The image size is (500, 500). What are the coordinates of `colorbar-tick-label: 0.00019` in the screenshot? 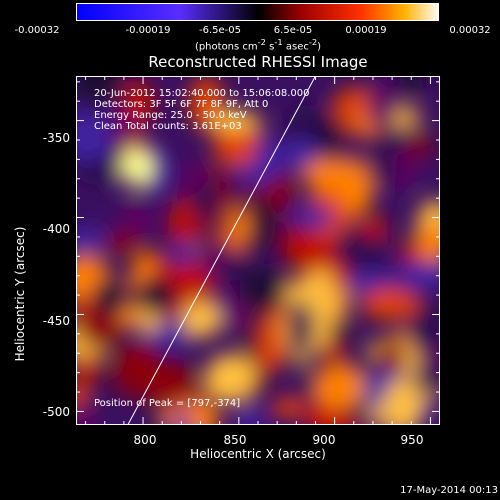 It's located at (366, 30).